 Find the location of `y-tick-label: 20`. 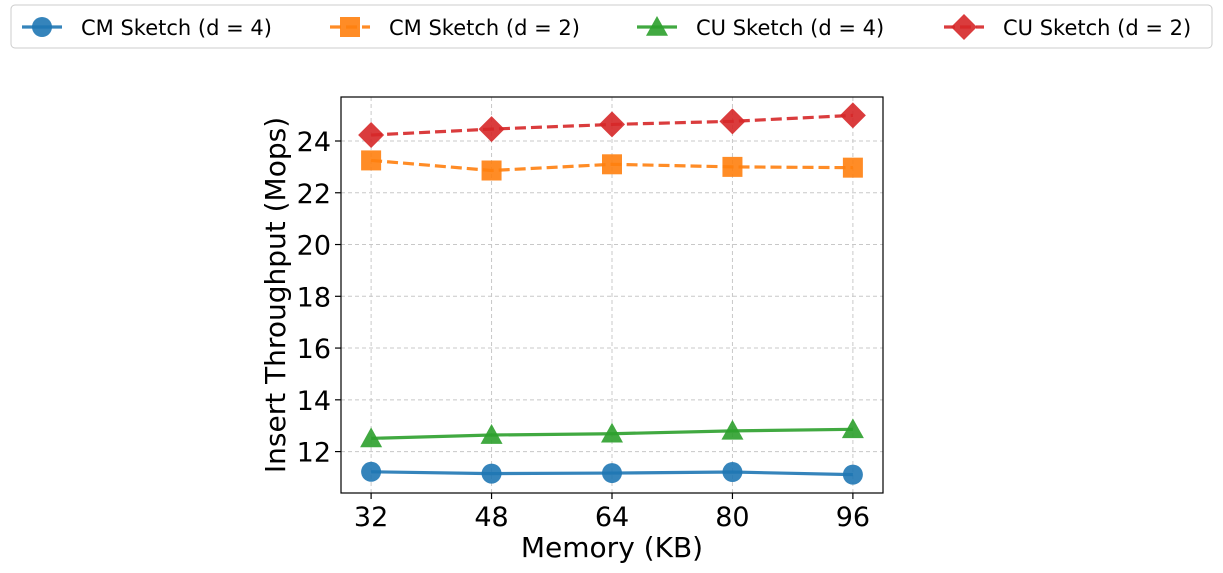

y-tick-label: 20 is located at coordinates (314, 246).